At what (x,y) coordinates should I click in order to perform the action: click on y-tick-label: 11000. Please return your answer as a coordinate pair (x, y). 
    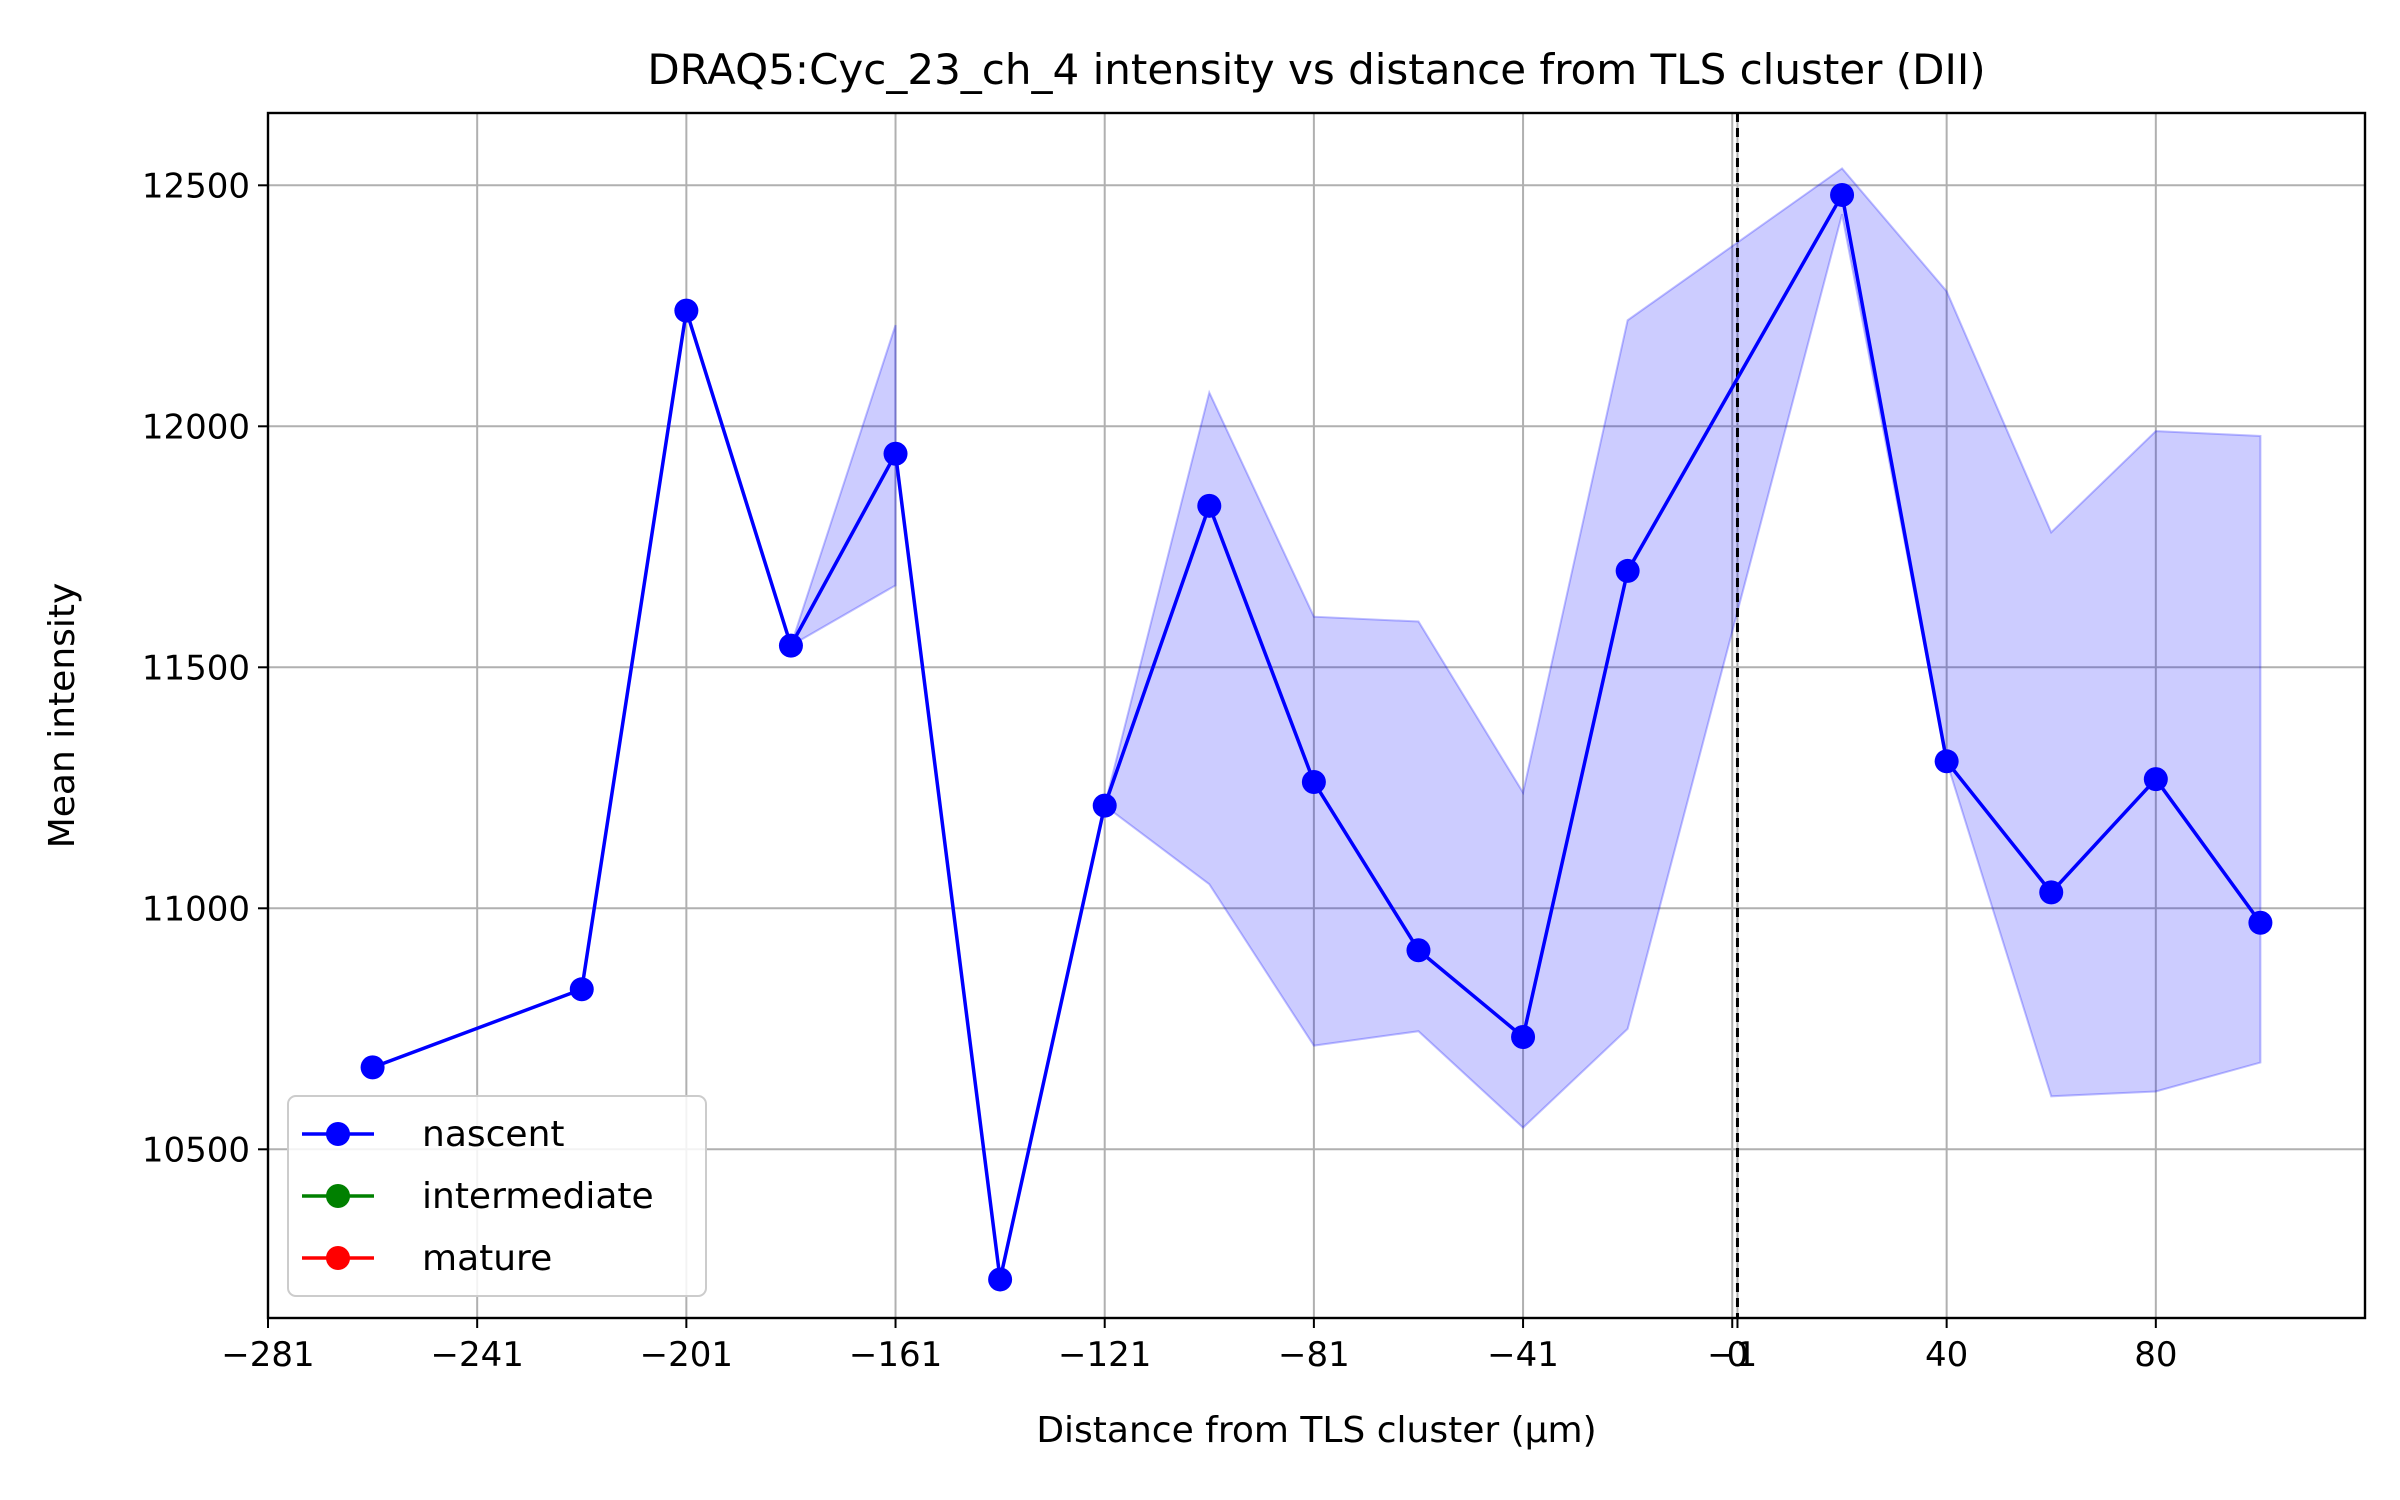
    Looking at the image, I should click on (196, 909).